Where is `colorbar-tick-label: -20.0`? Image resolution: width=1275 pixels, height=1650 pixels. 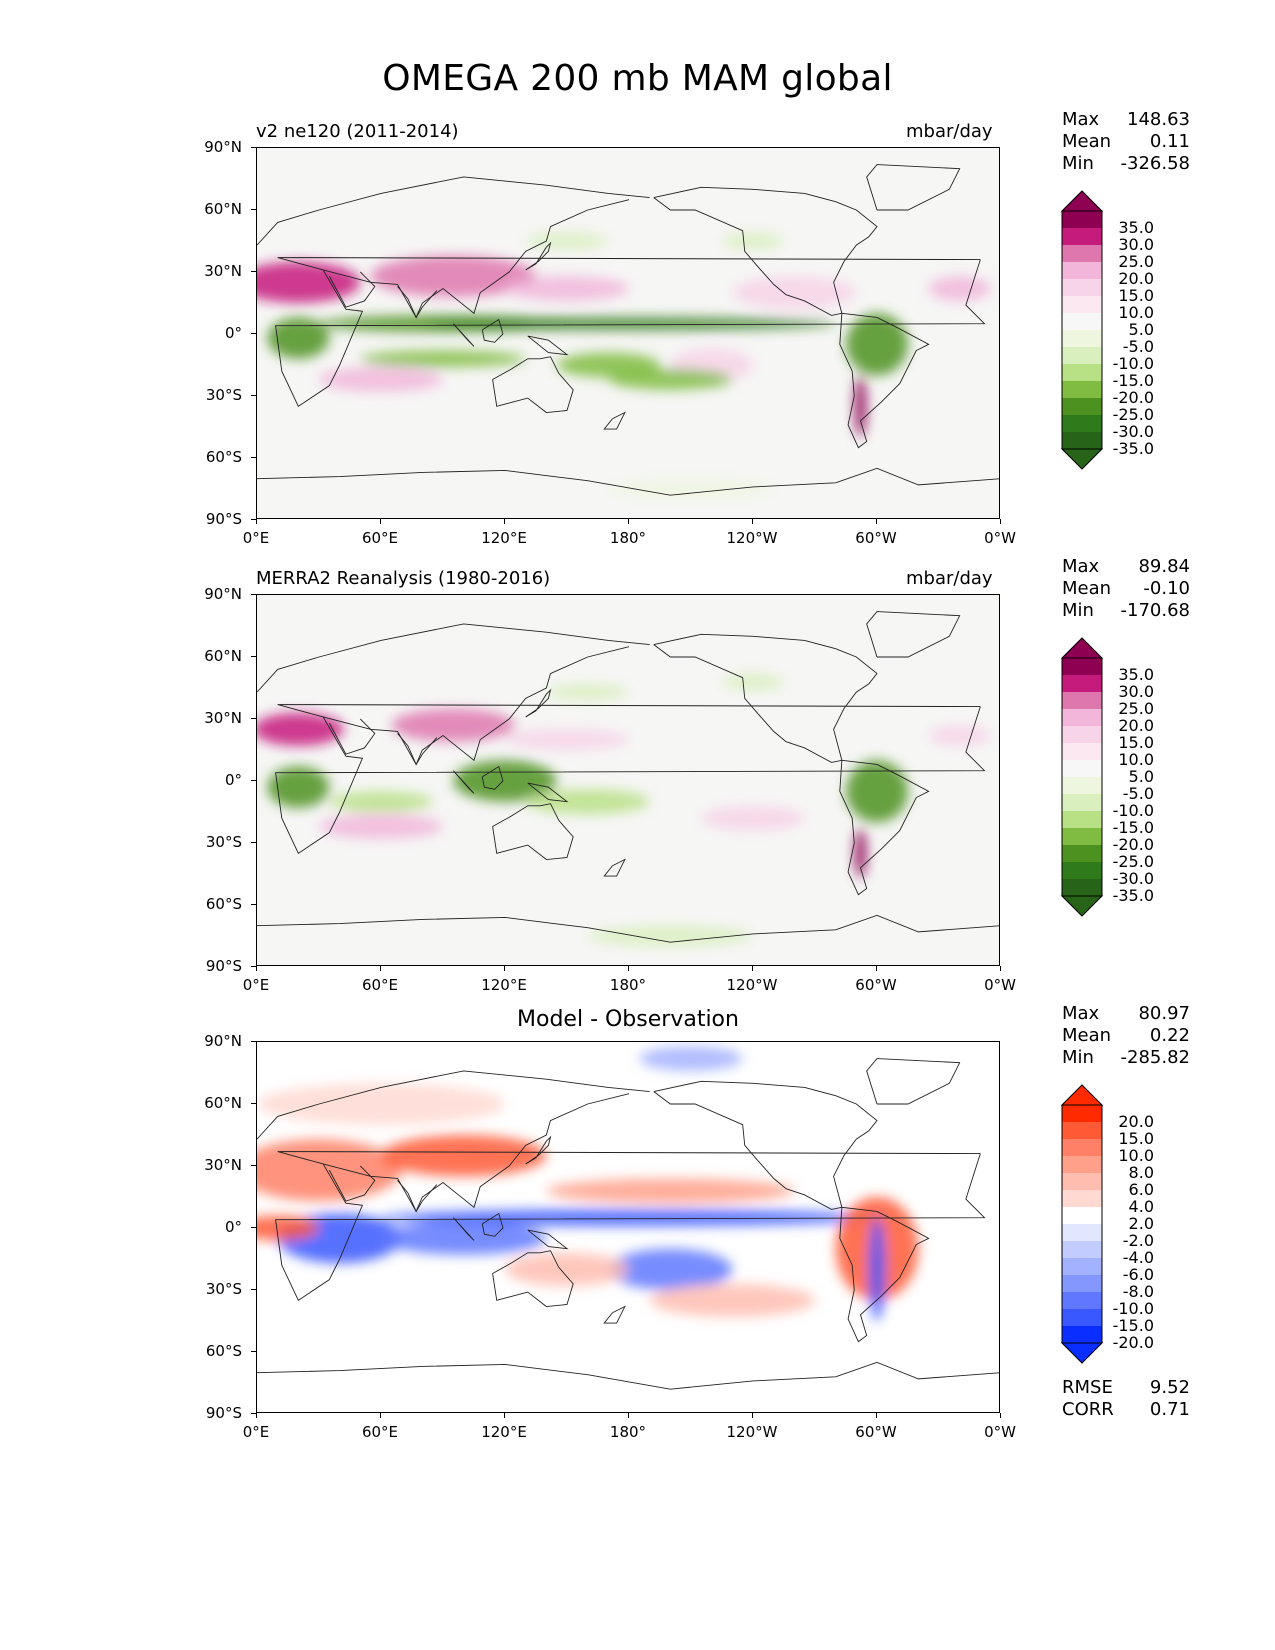 colorbar-tick-label: -20.0 is located at coordinates (1133, 844).